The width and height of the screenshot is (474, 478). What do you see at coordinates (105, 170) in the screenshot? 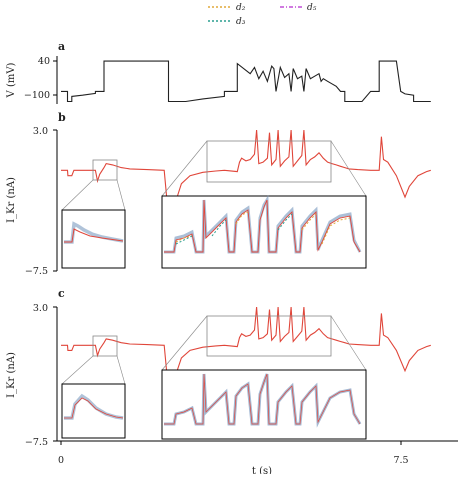
I see `panel-b-zoom-small` at bounding box center [105, 170].